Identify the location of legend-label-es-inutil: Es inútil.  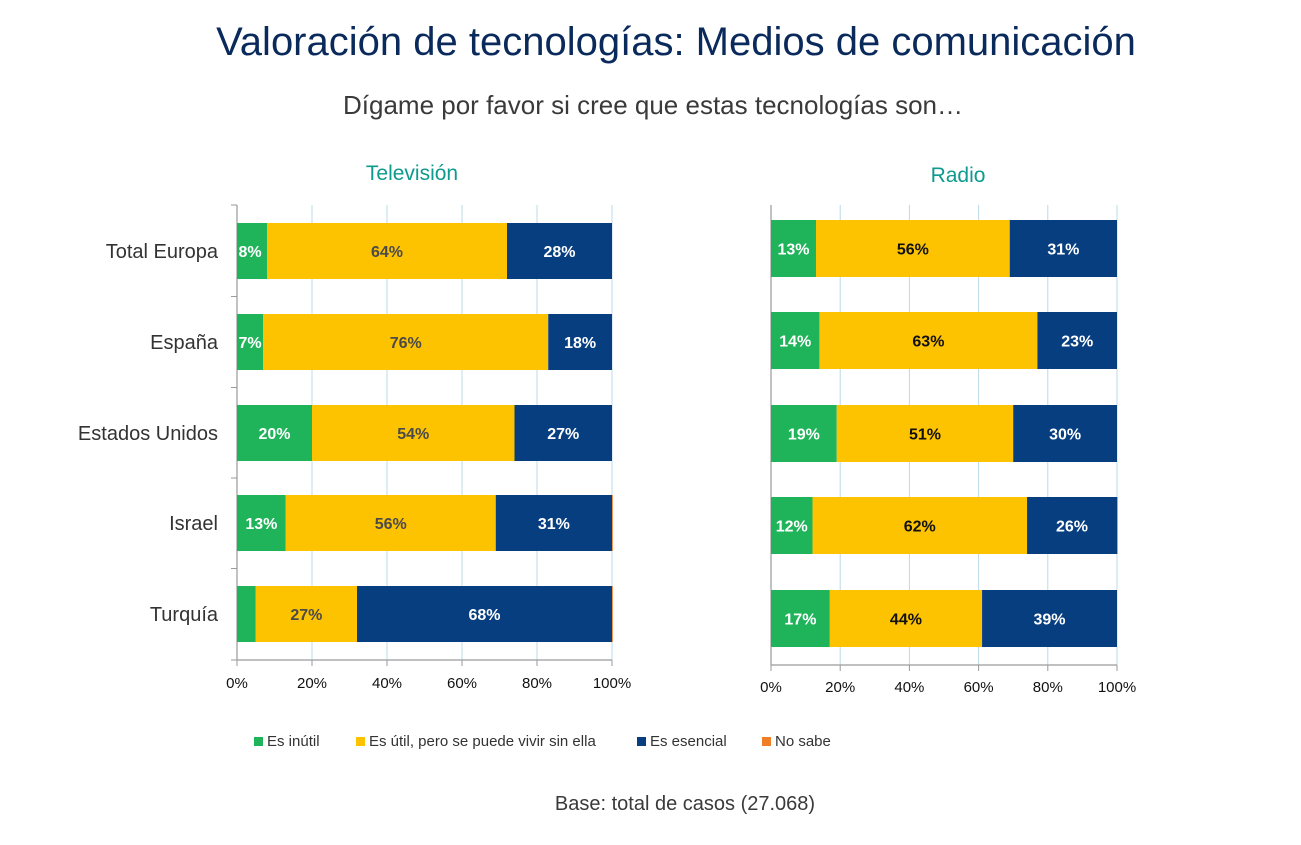
(293, 741).